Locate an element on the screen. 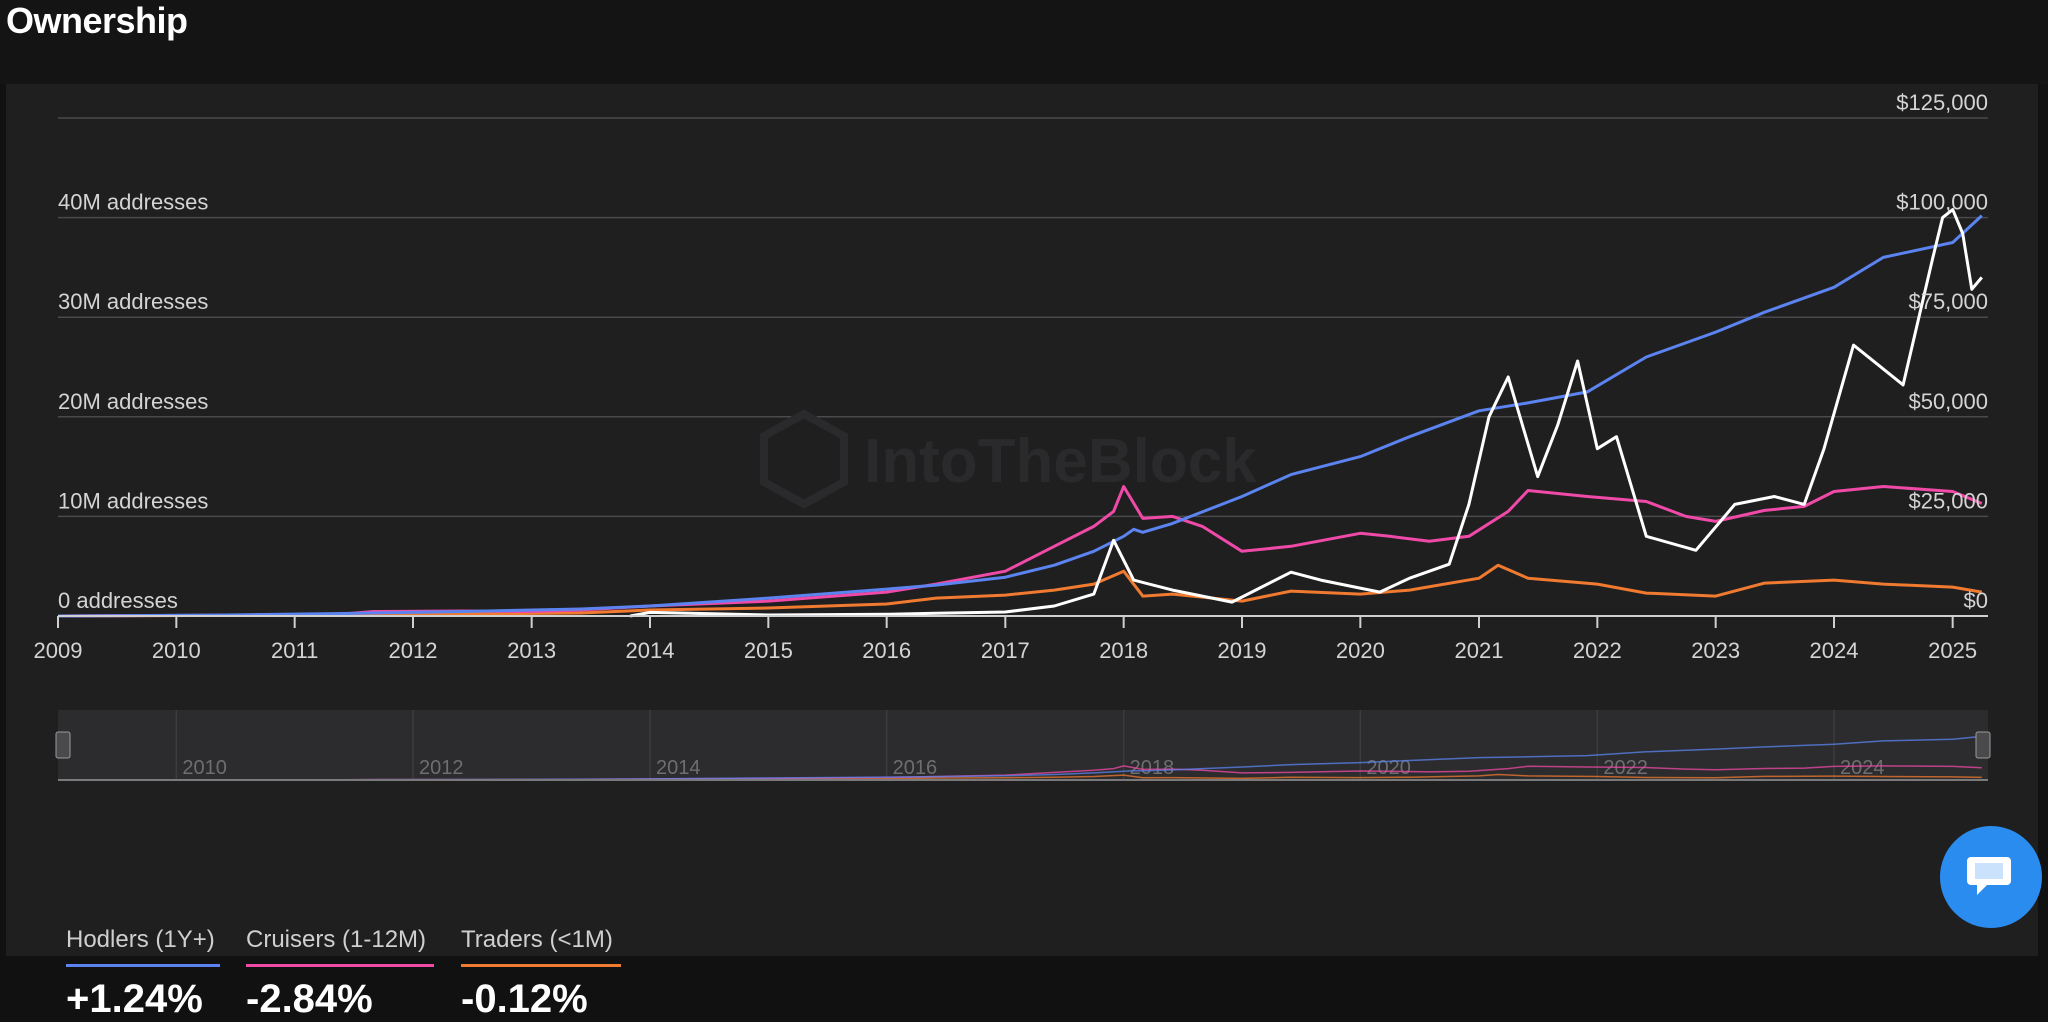 The image size is (2048, 1022). x-tick-label: 2017 is located at coordinates (1005, 650).